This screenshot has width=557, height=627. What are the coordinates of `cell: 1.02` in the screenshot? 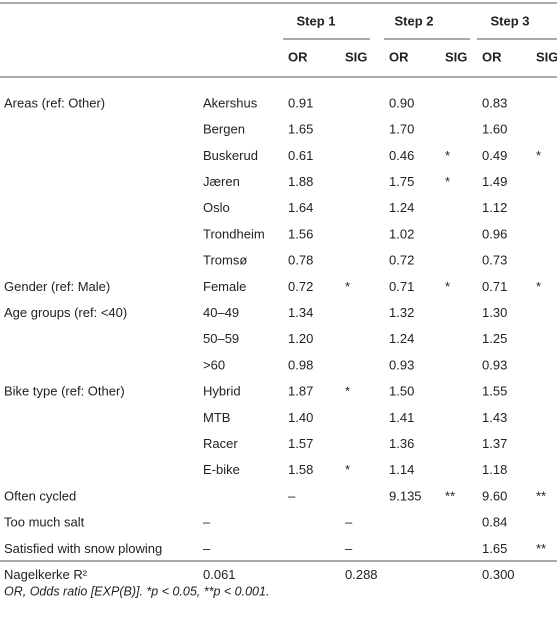 It's located at (401, 233).